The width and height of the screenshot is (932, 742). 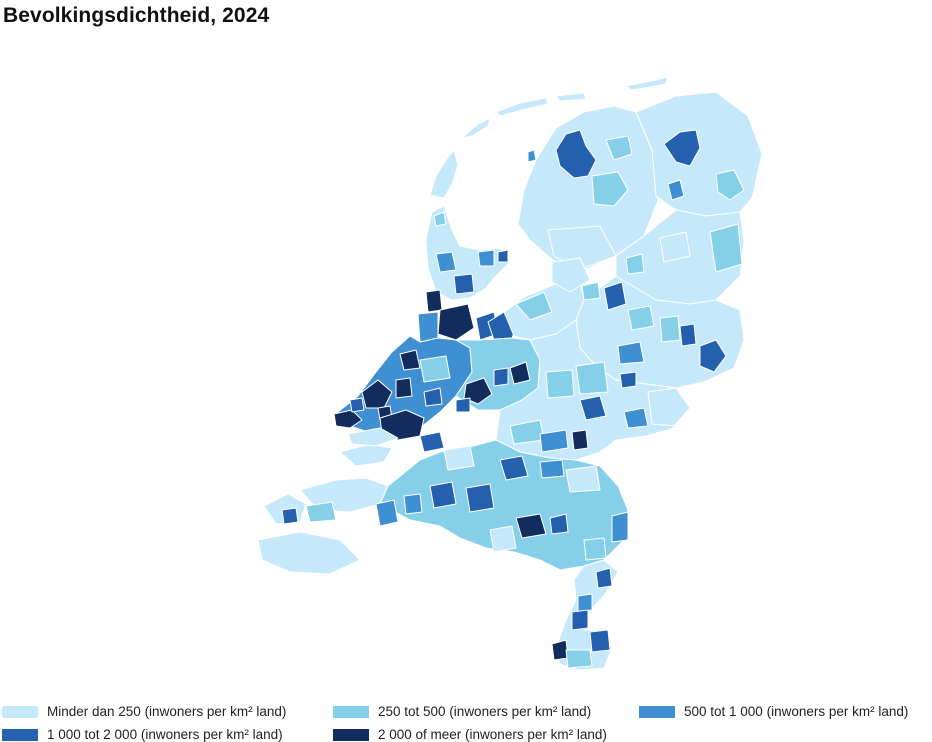 I want to click on region-doetinchem, so click(x=636, y=418).